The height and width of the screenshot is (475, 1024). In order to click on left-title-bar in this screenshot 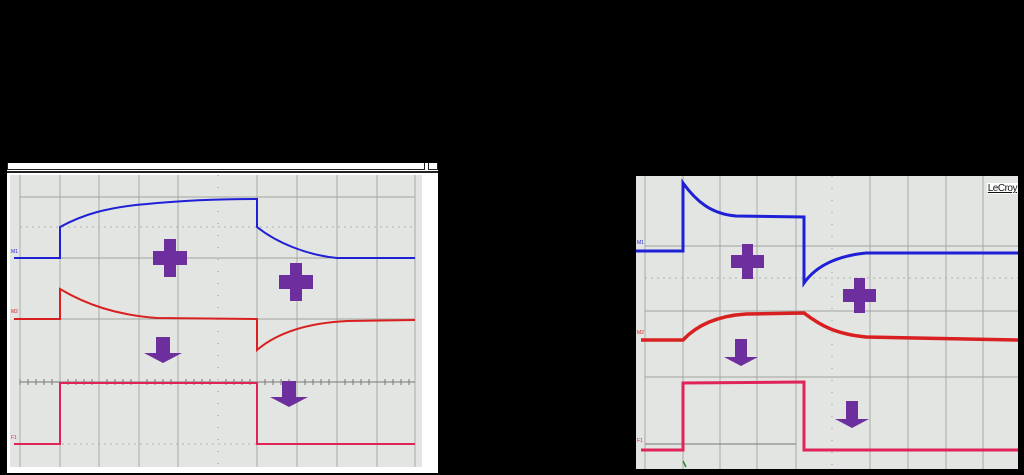, I will do `click(216, 166)`.